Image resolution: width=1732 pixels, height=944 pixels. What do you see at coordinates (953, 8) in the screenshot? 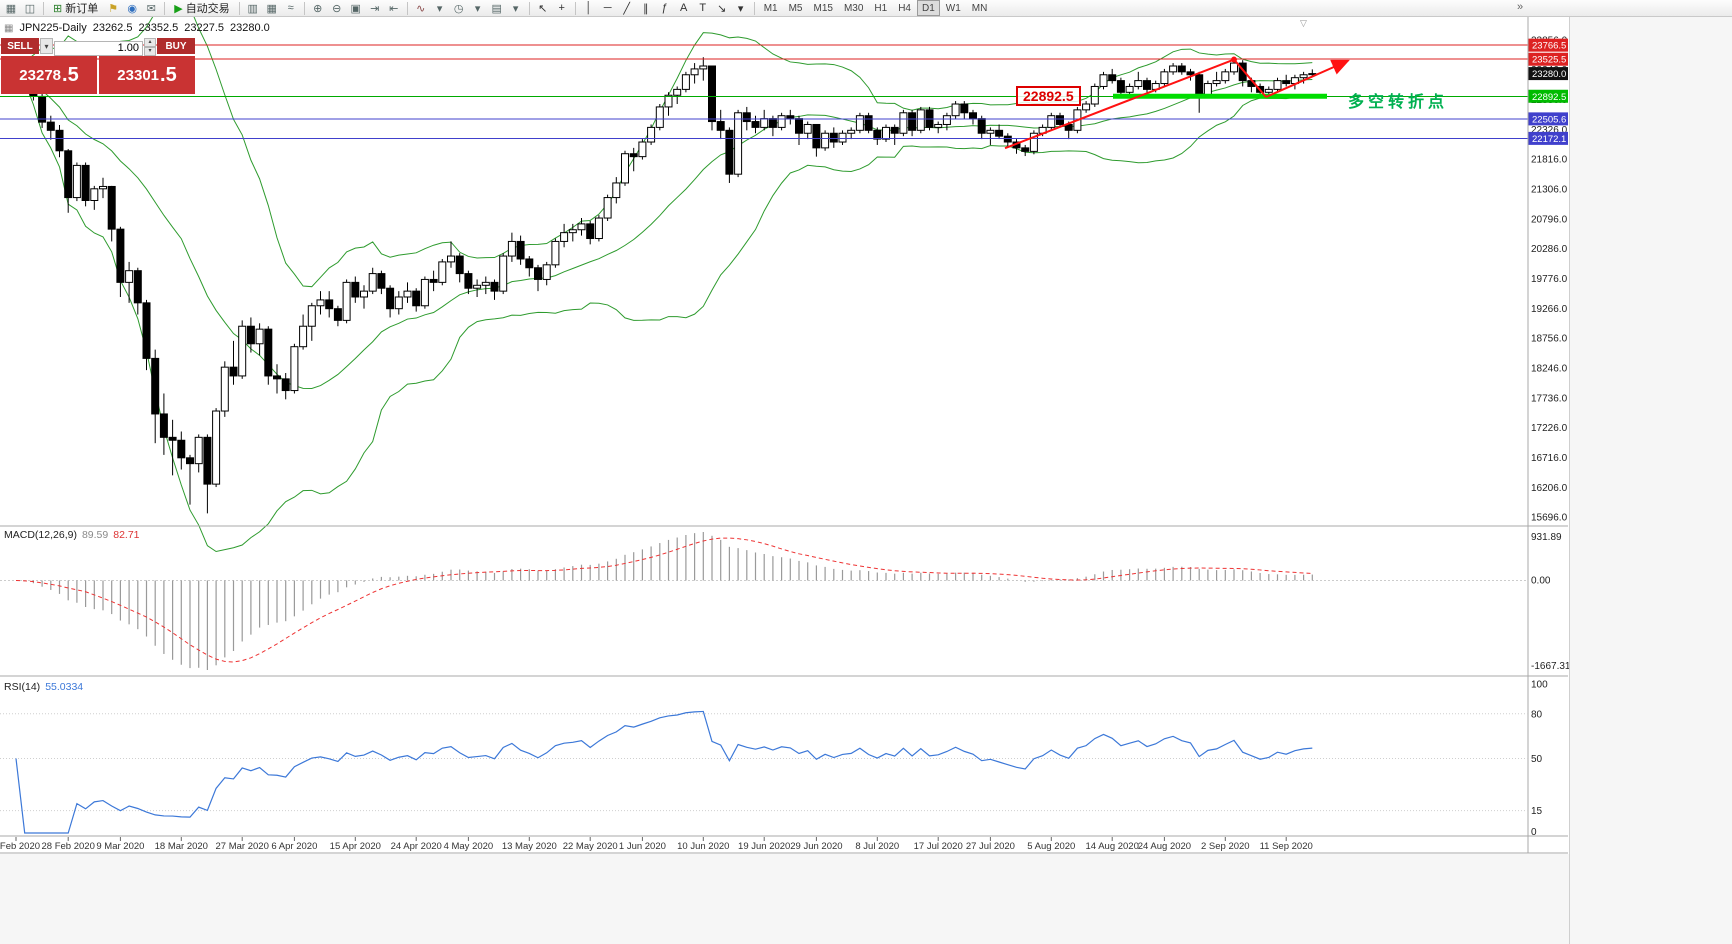
I see `timeframe-w1-button: W1` at bounding box center [953, 8].